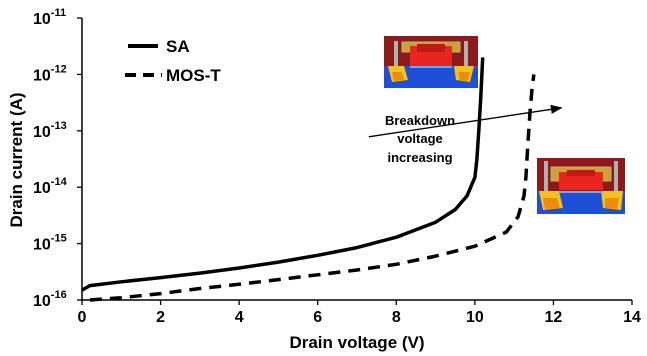 Image resolution: width=647 pixels, height=356 pixels. What do you see at coordinates (396, 317) in the screenshot?
I see `x-tick-label: 8` at bounding box center [396, 317].